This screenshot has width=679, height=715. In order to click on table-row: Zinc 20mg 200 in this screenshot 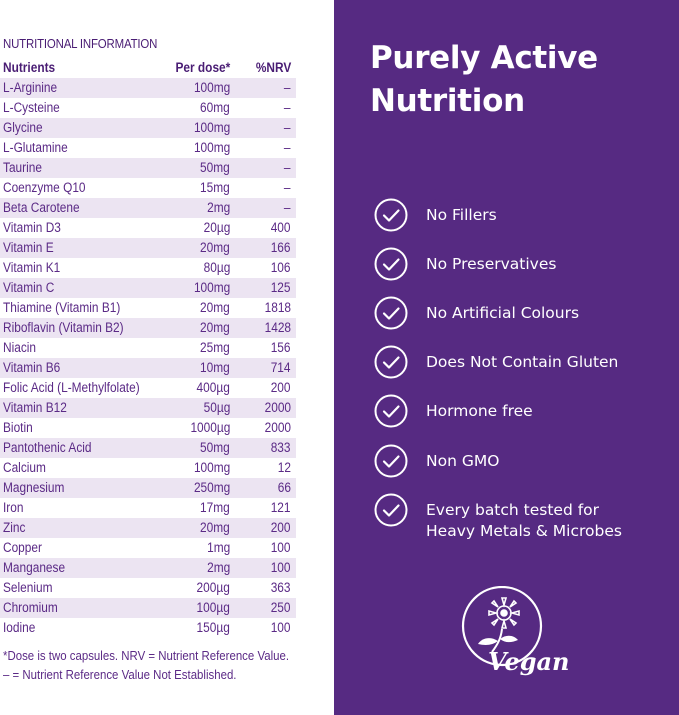, I will do `click(148, 528)`.